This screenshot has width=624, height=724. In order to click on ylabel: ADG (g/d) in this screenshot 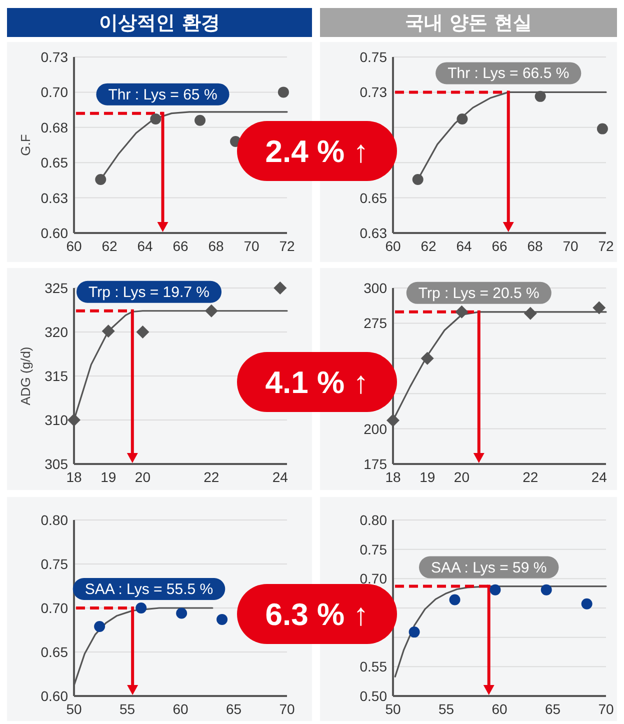, I will do `click(25, 376)`.